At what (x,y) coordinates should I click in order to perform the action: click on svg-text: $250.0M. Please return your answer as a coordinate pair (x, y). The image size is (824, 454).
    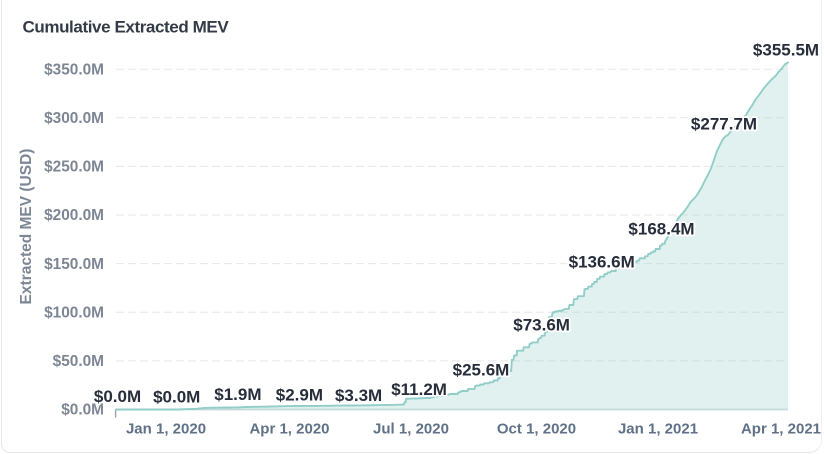
    Looking at the image, I should click on (74, 167).